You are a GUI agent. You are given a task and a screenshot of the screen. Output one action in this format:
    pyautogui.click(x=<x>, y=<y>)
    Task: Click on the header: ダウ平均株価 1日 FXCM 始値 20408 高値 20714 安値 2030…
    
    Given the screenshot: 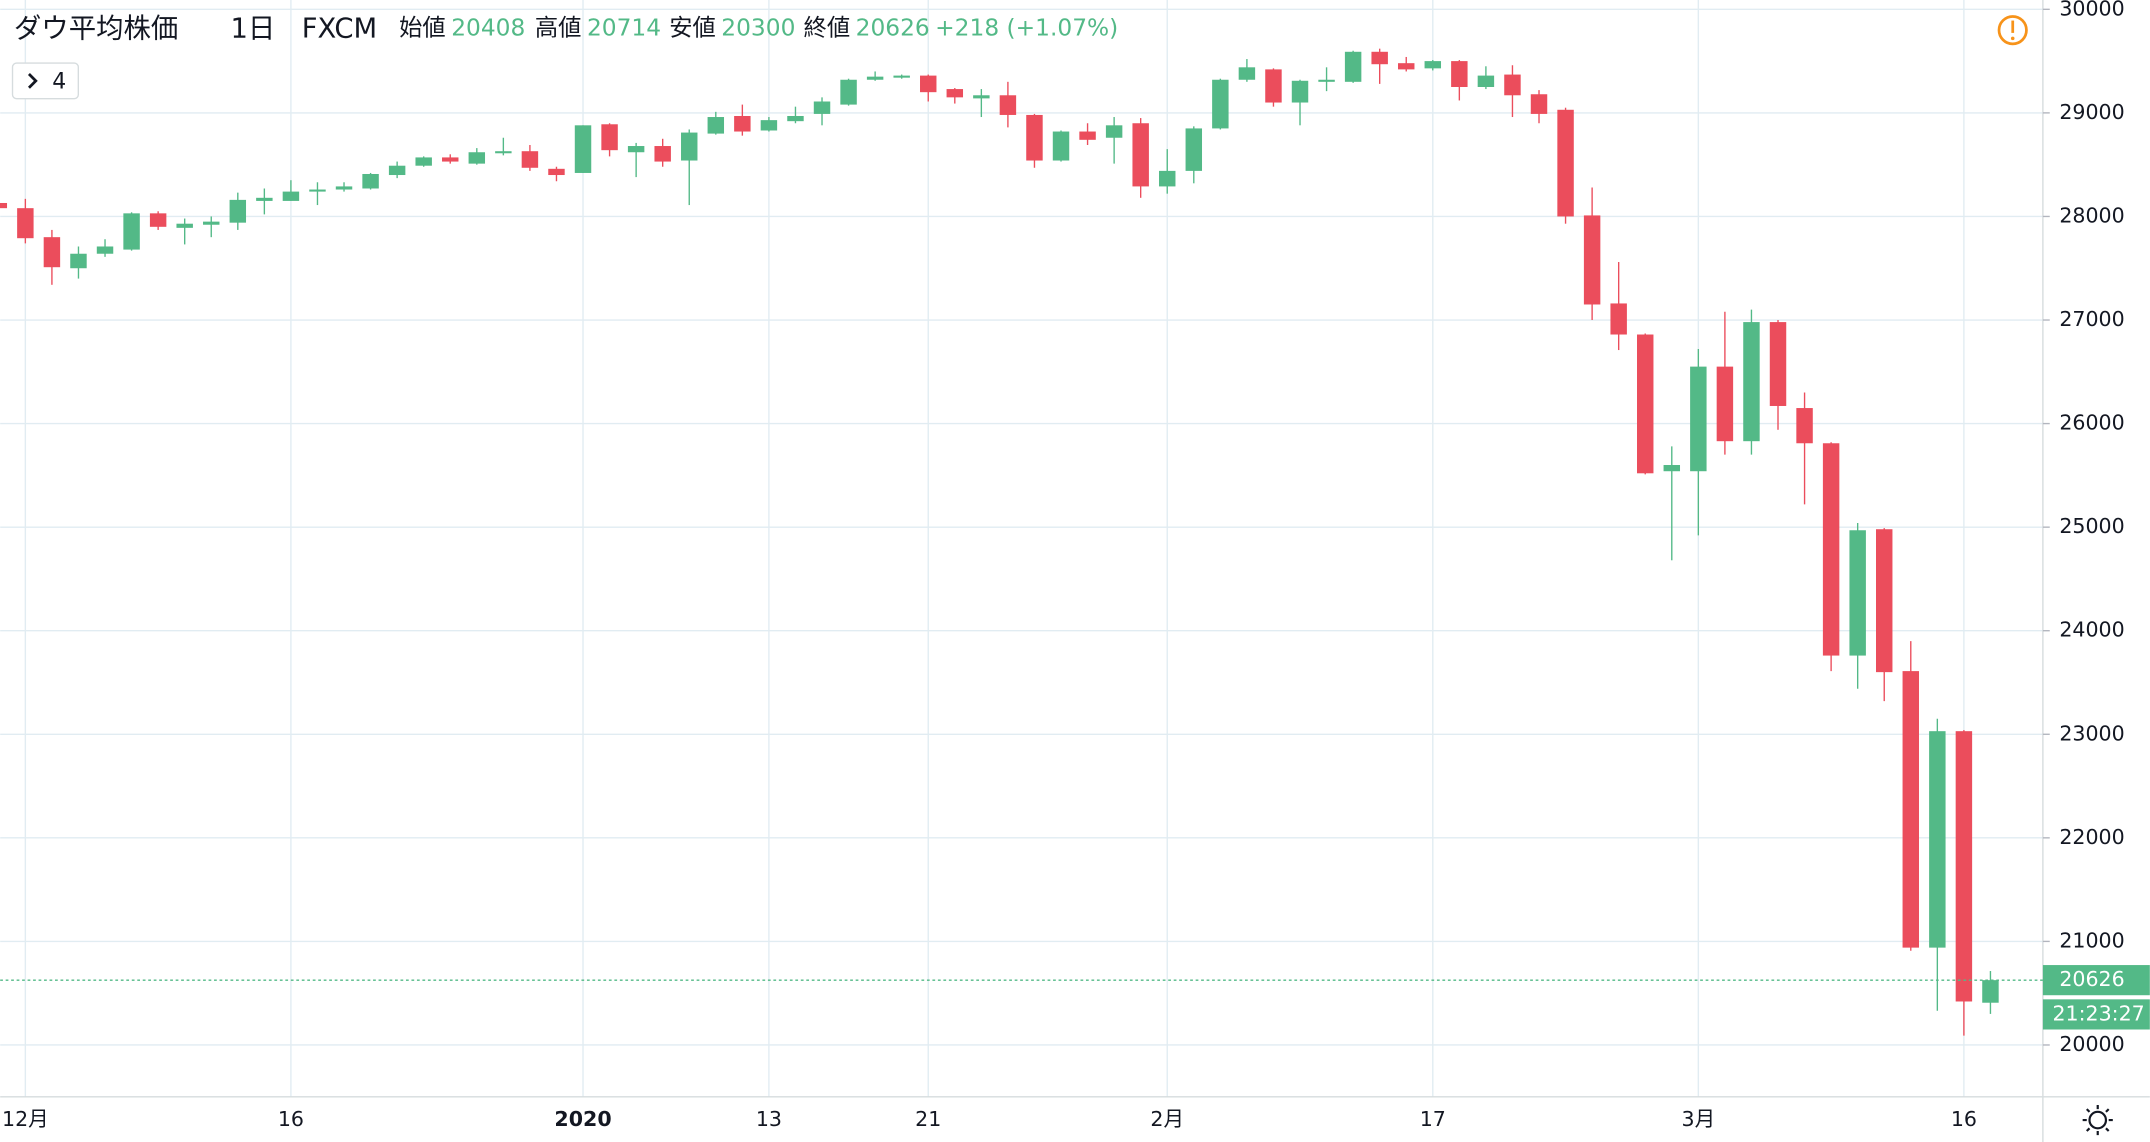 What is the action you would take?
    pyautogui.click(x=566, y=29)
    